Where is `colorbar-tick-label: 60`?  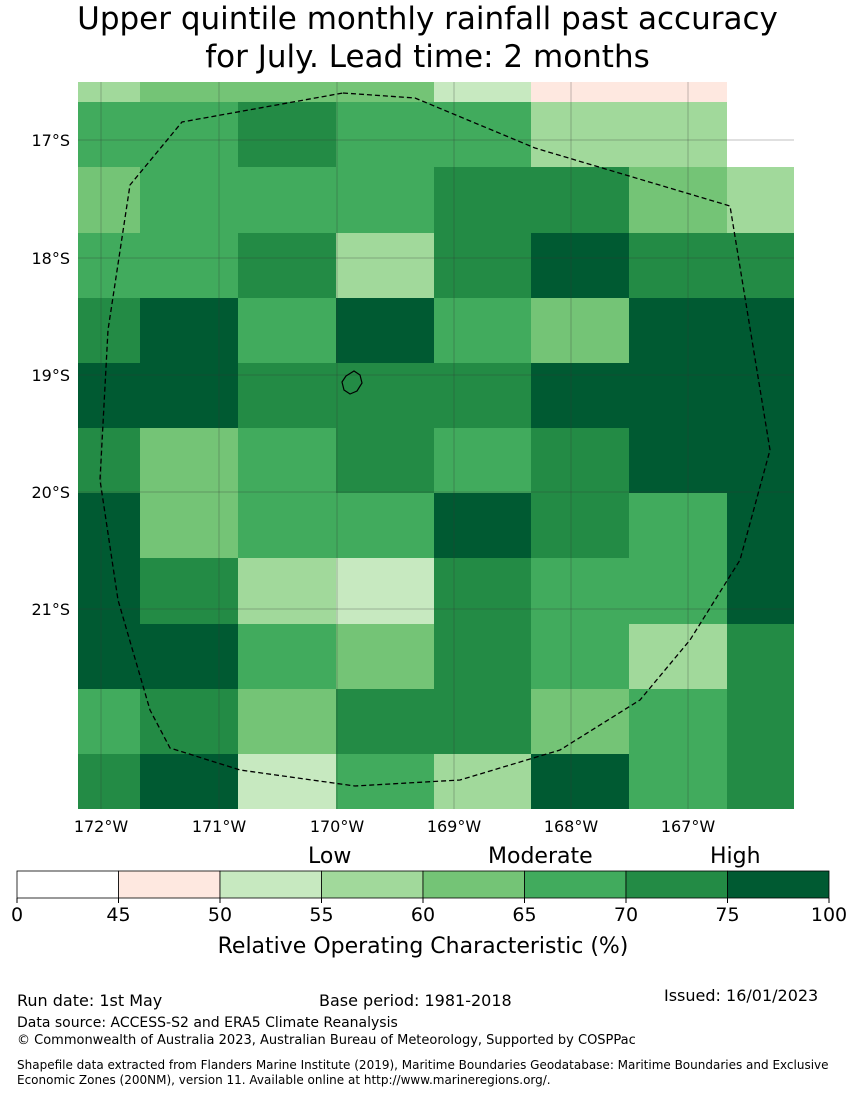 colorbar-tick-label: 60 is located at coordinates (423, 915).